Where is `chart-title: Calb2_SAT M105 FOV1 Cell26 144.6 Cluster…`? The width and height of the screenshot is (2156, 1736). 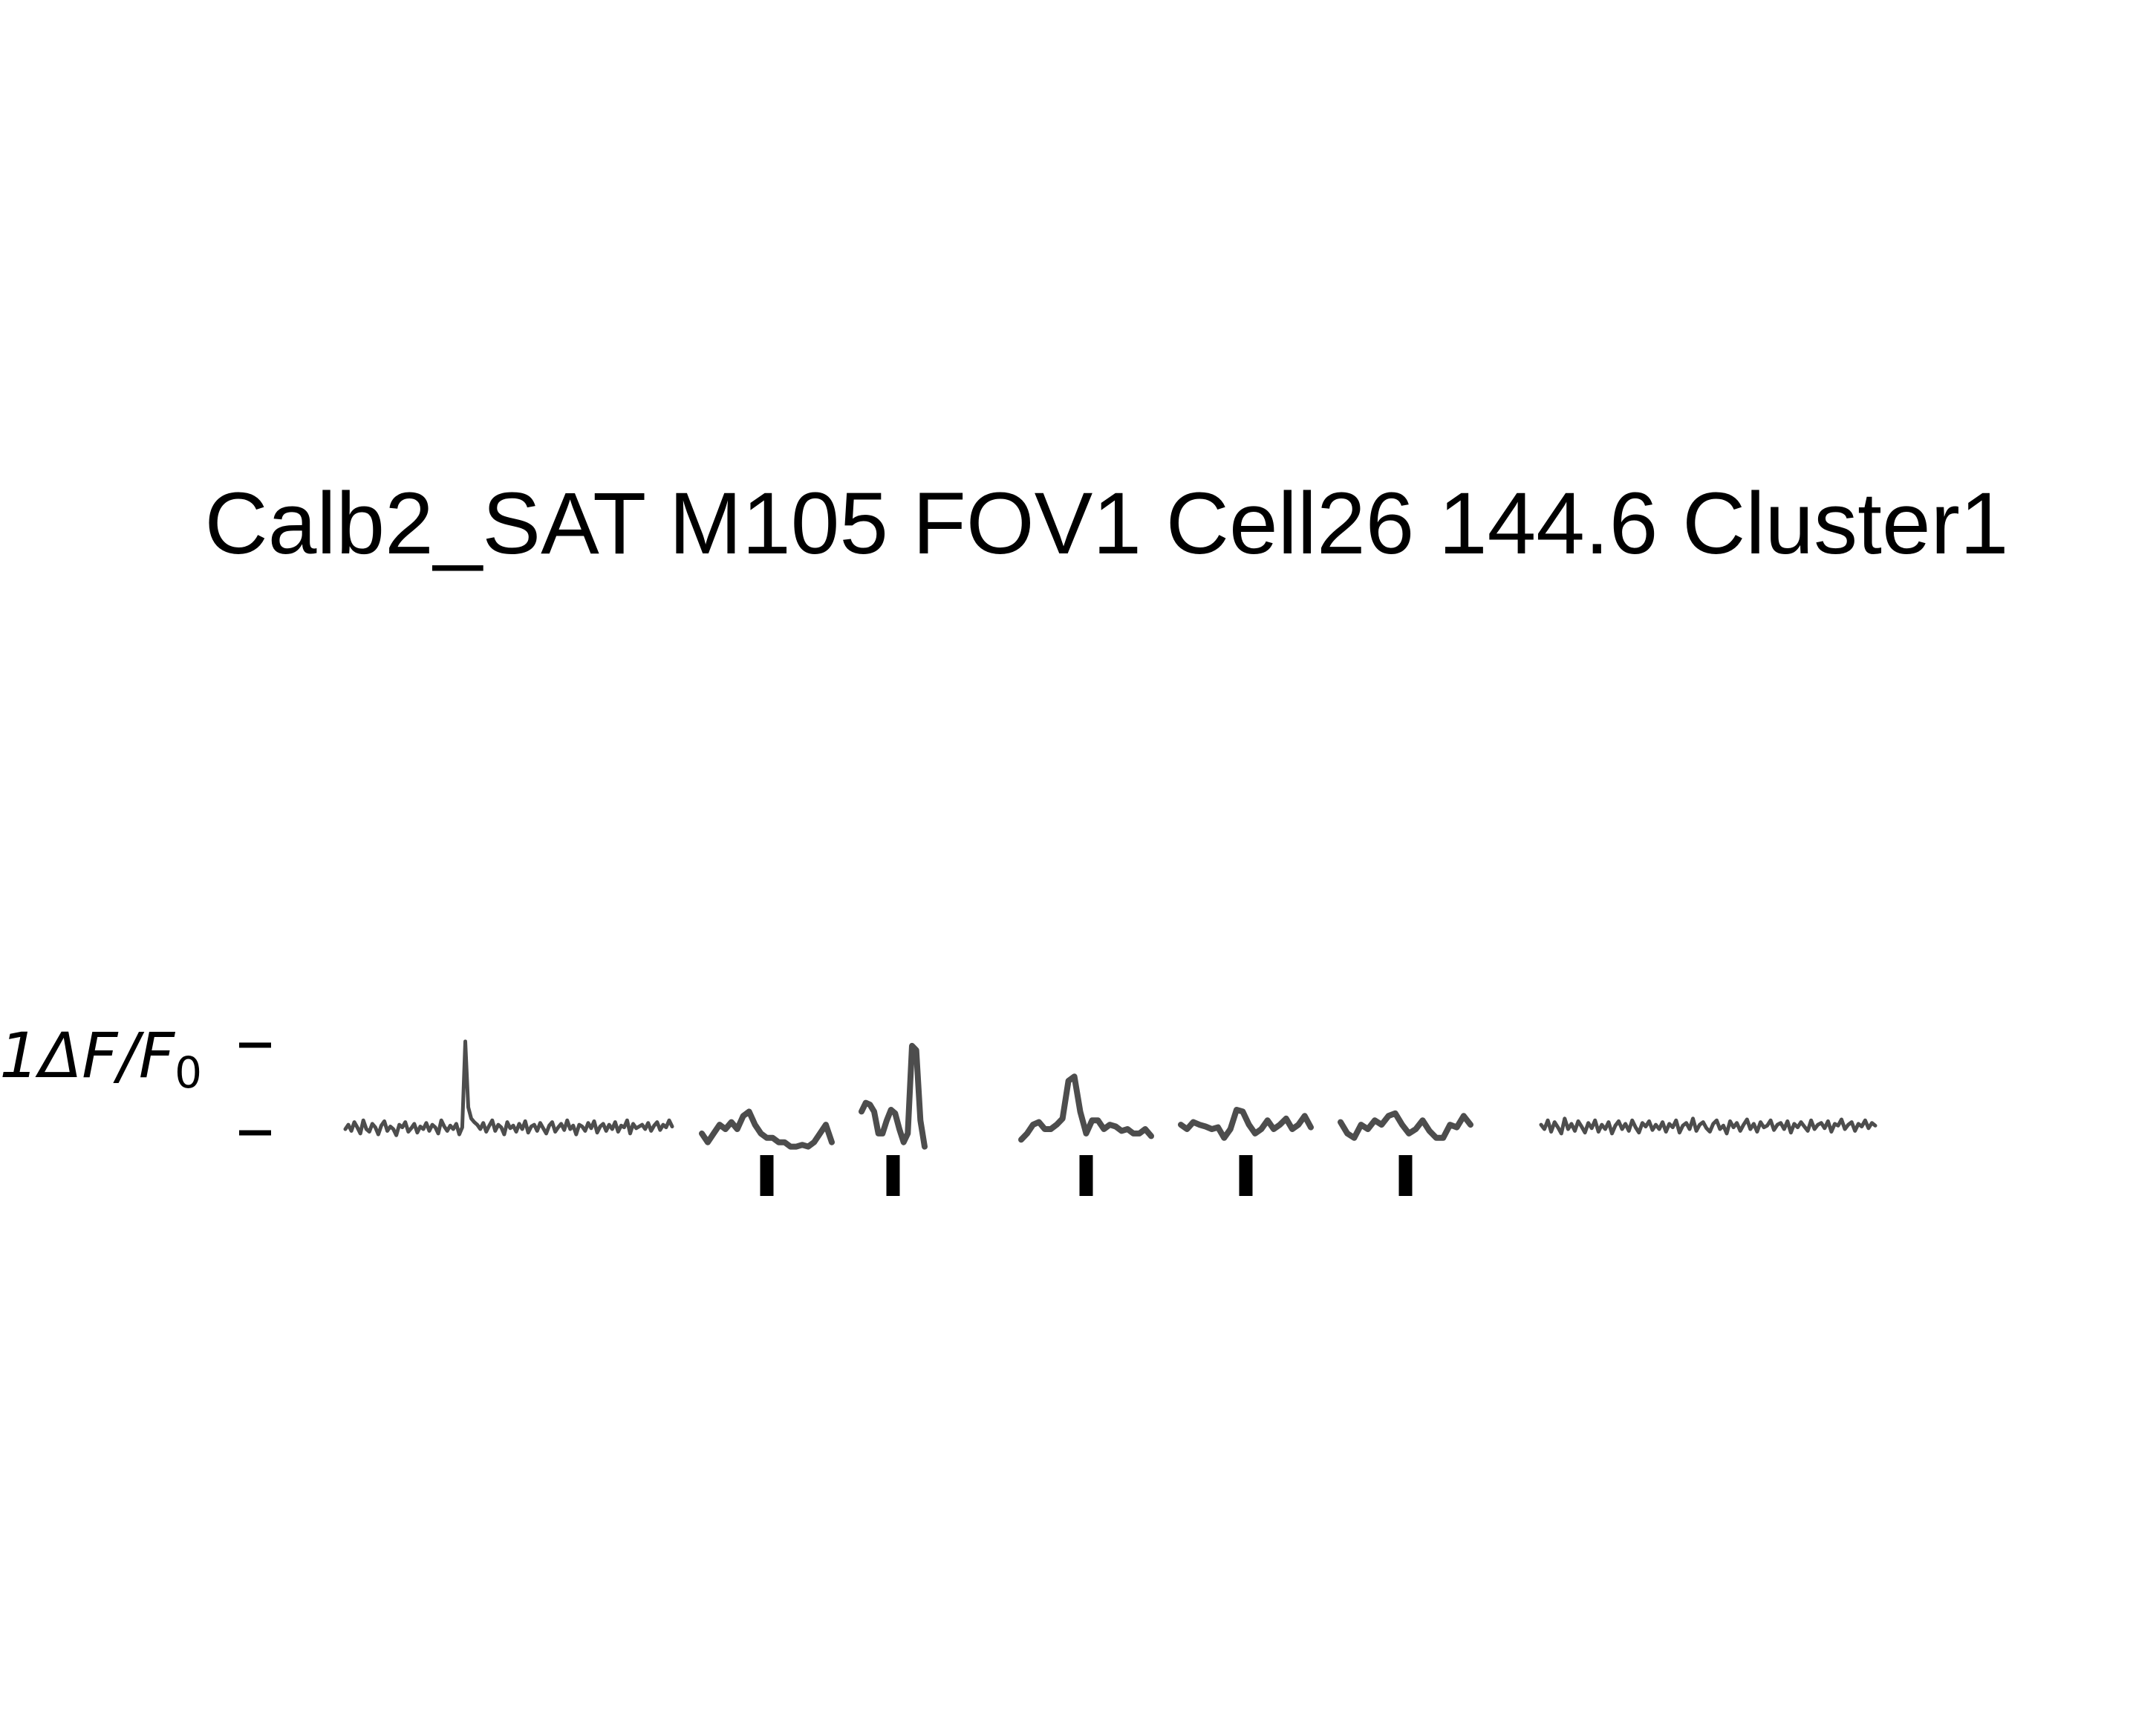
chart-title: Calb2_SAT M105 FOV1 Cell26 144.6 Cluster… is located at coordinates (1106, 524).